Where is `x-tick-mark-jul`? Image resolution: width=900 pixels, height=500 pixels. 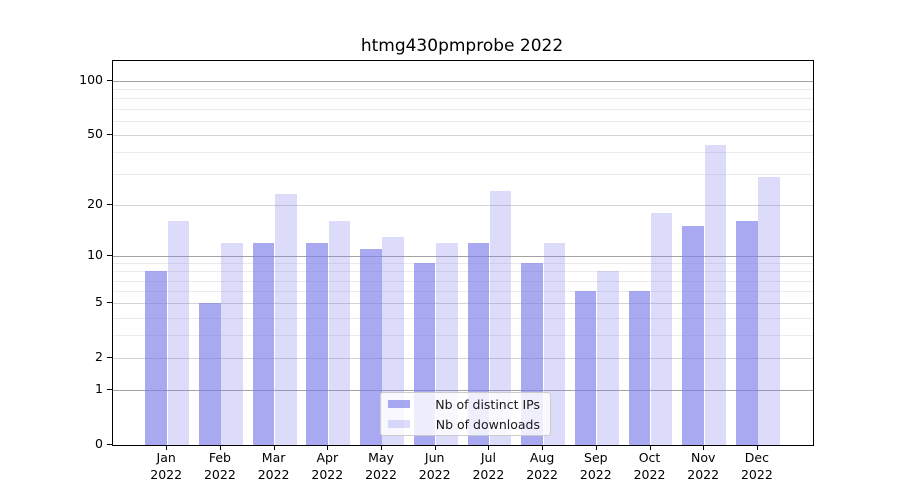 x-tick-mark-jul is located at coordinates (489, 447).